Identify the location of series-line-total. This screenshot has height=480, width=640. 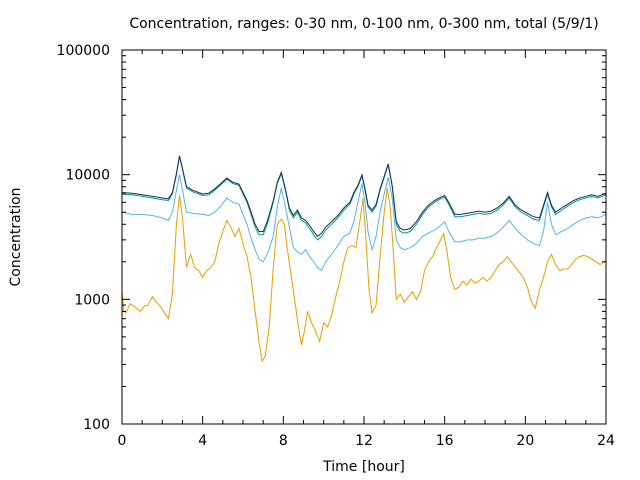
(364, 196).